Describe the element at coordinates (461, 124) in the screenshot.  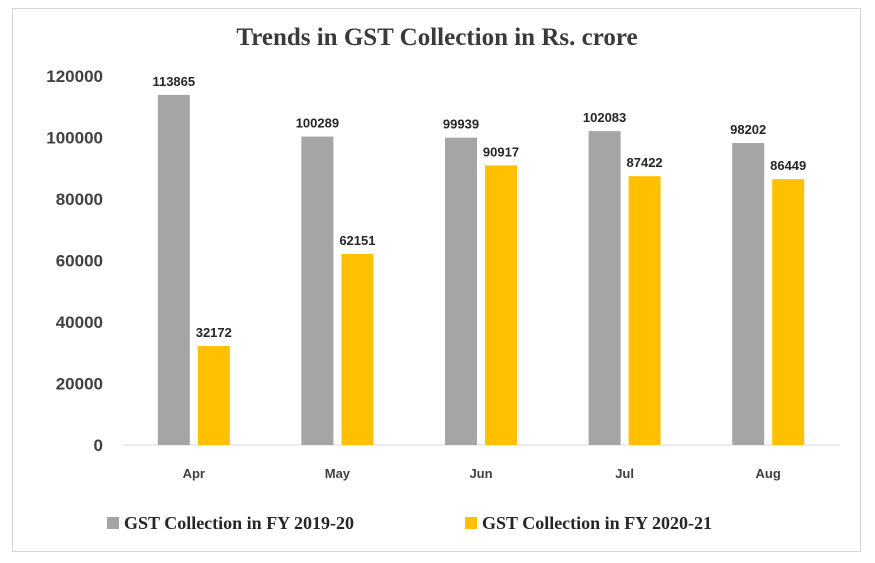
I see `data-label: 99939` at that location.